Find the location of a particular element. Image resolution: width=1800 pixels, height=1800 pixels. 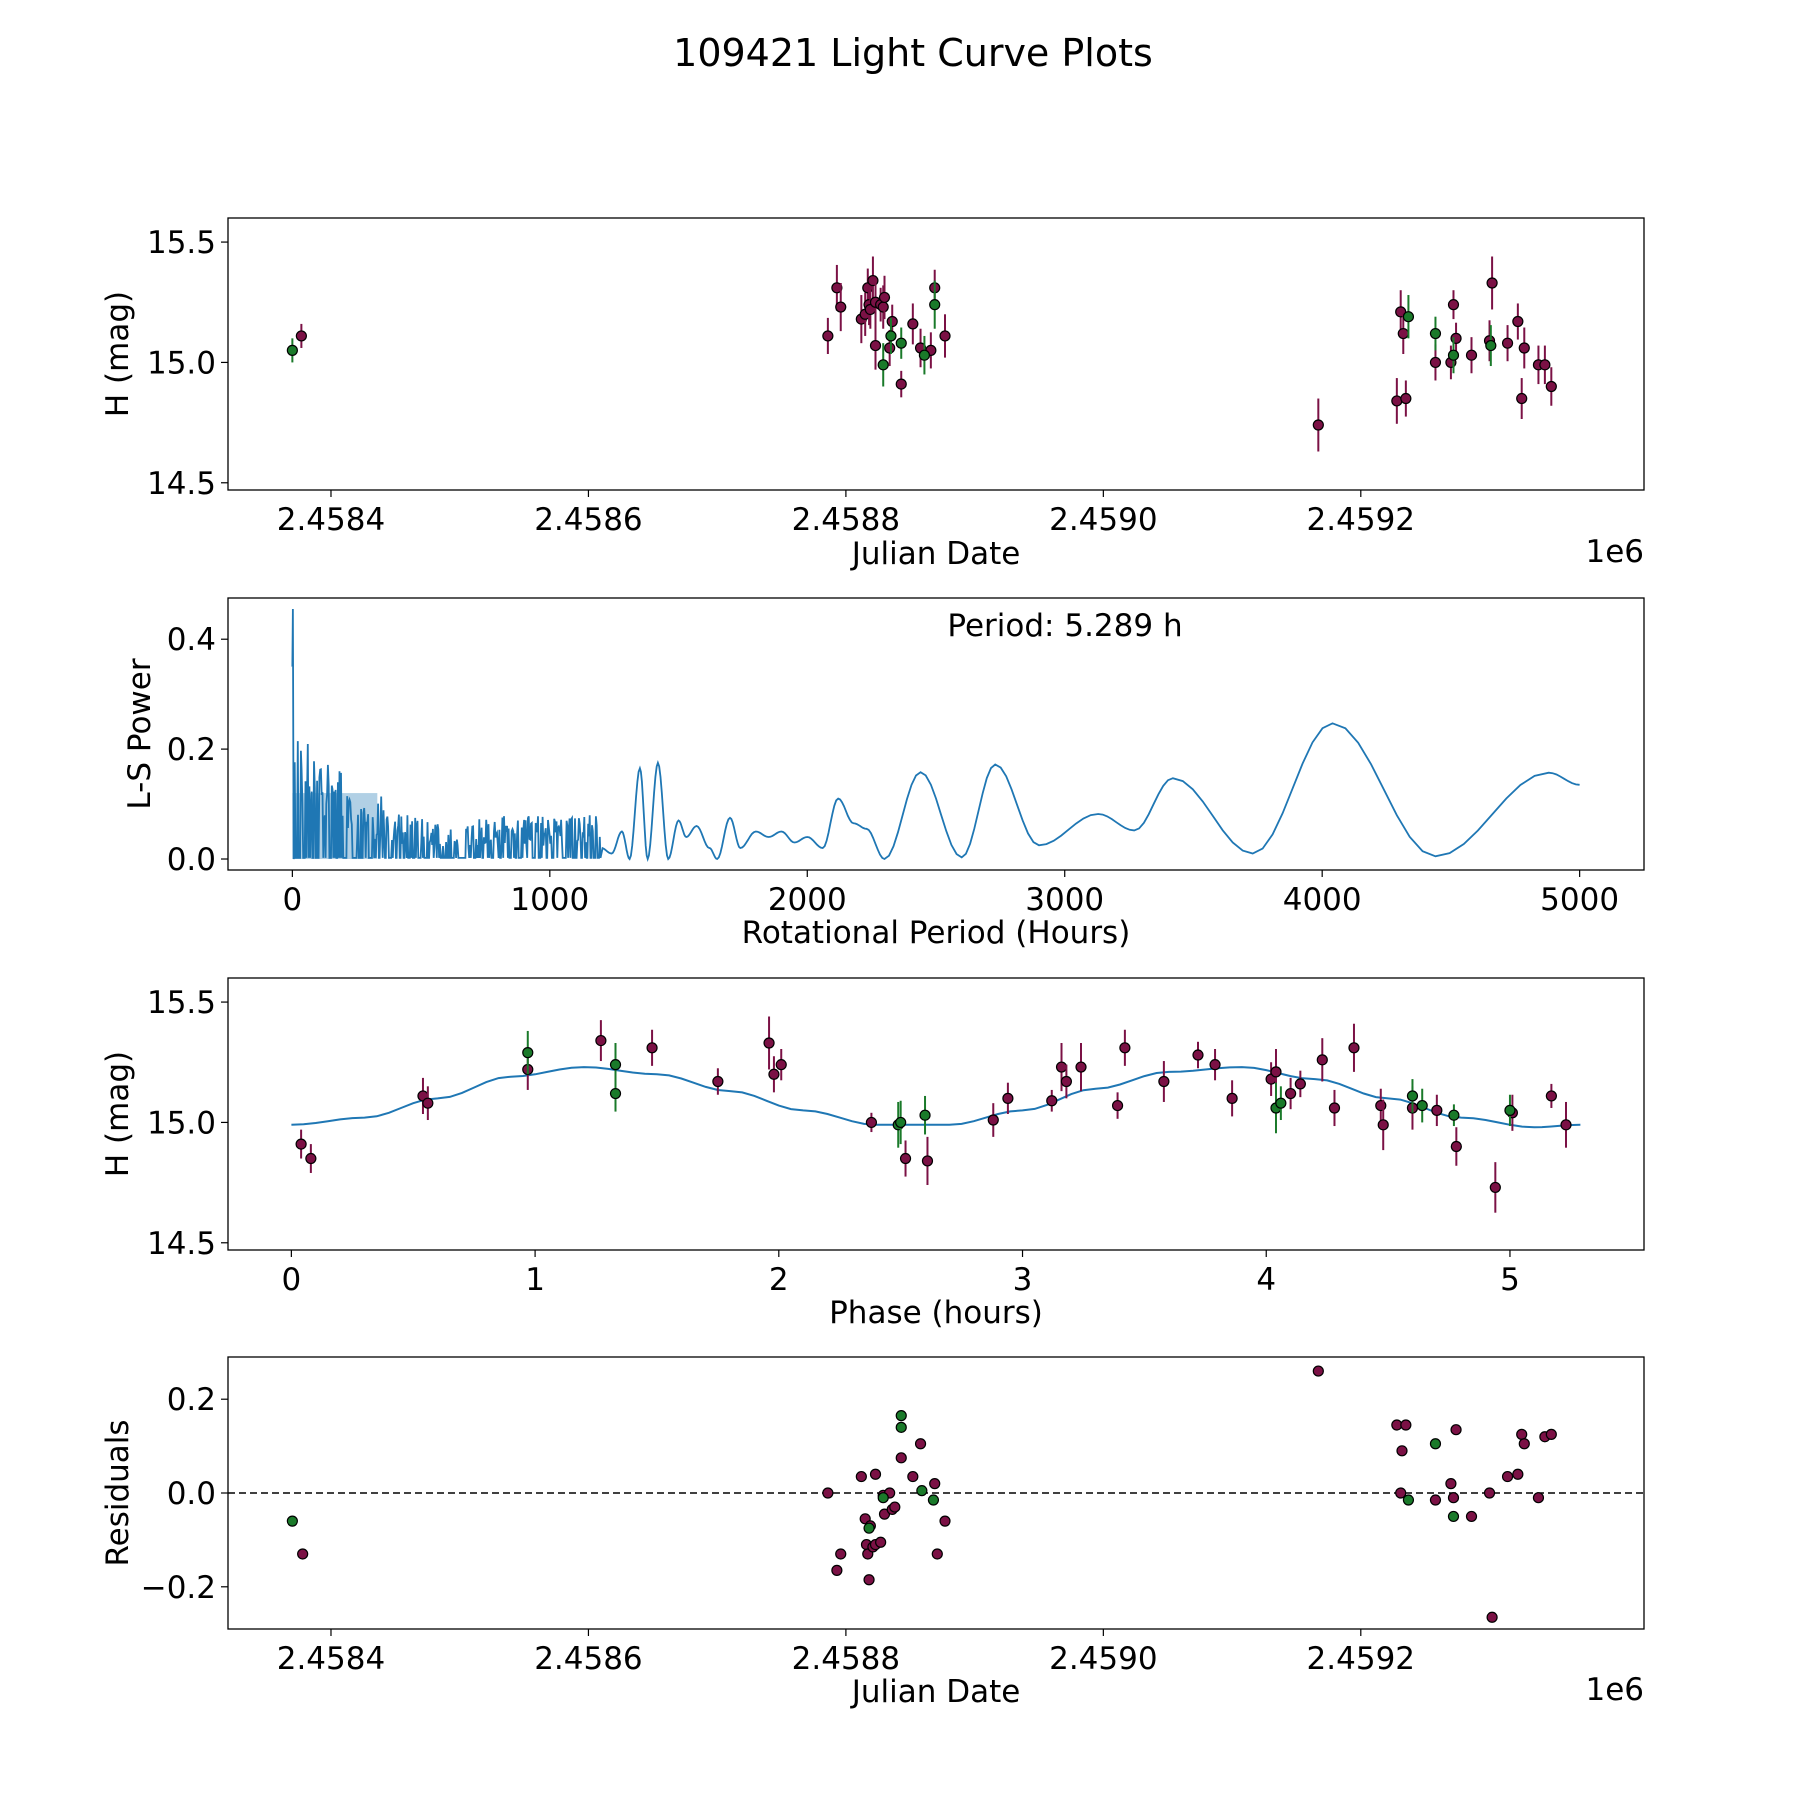

panel-light-curve-ytick-label: 15.5 is located at coordinates (181, 243).